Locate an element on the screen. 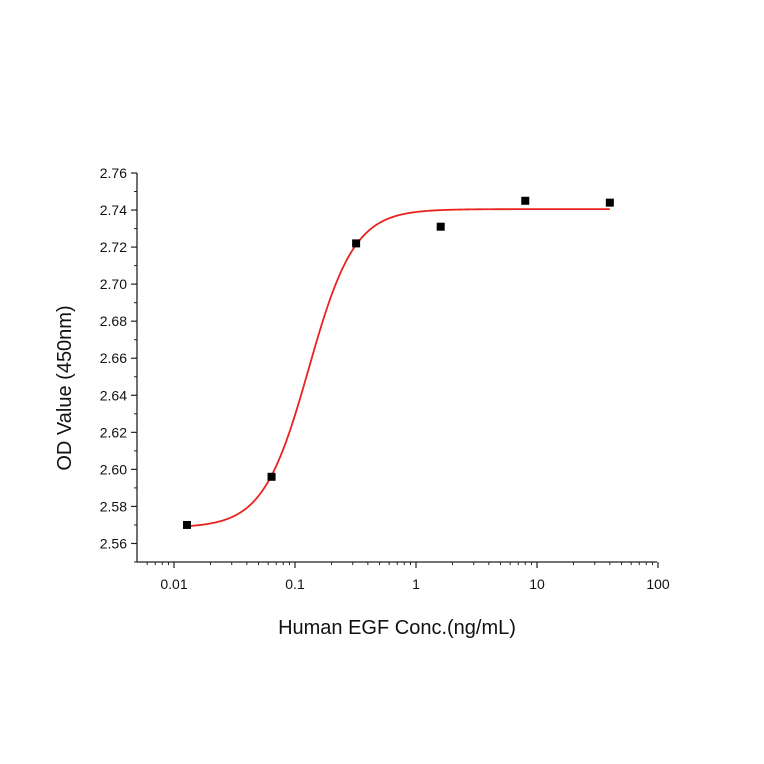 The image size is (764, 764). y-tick-label: 2.76 is located at coordinates (113, 173).